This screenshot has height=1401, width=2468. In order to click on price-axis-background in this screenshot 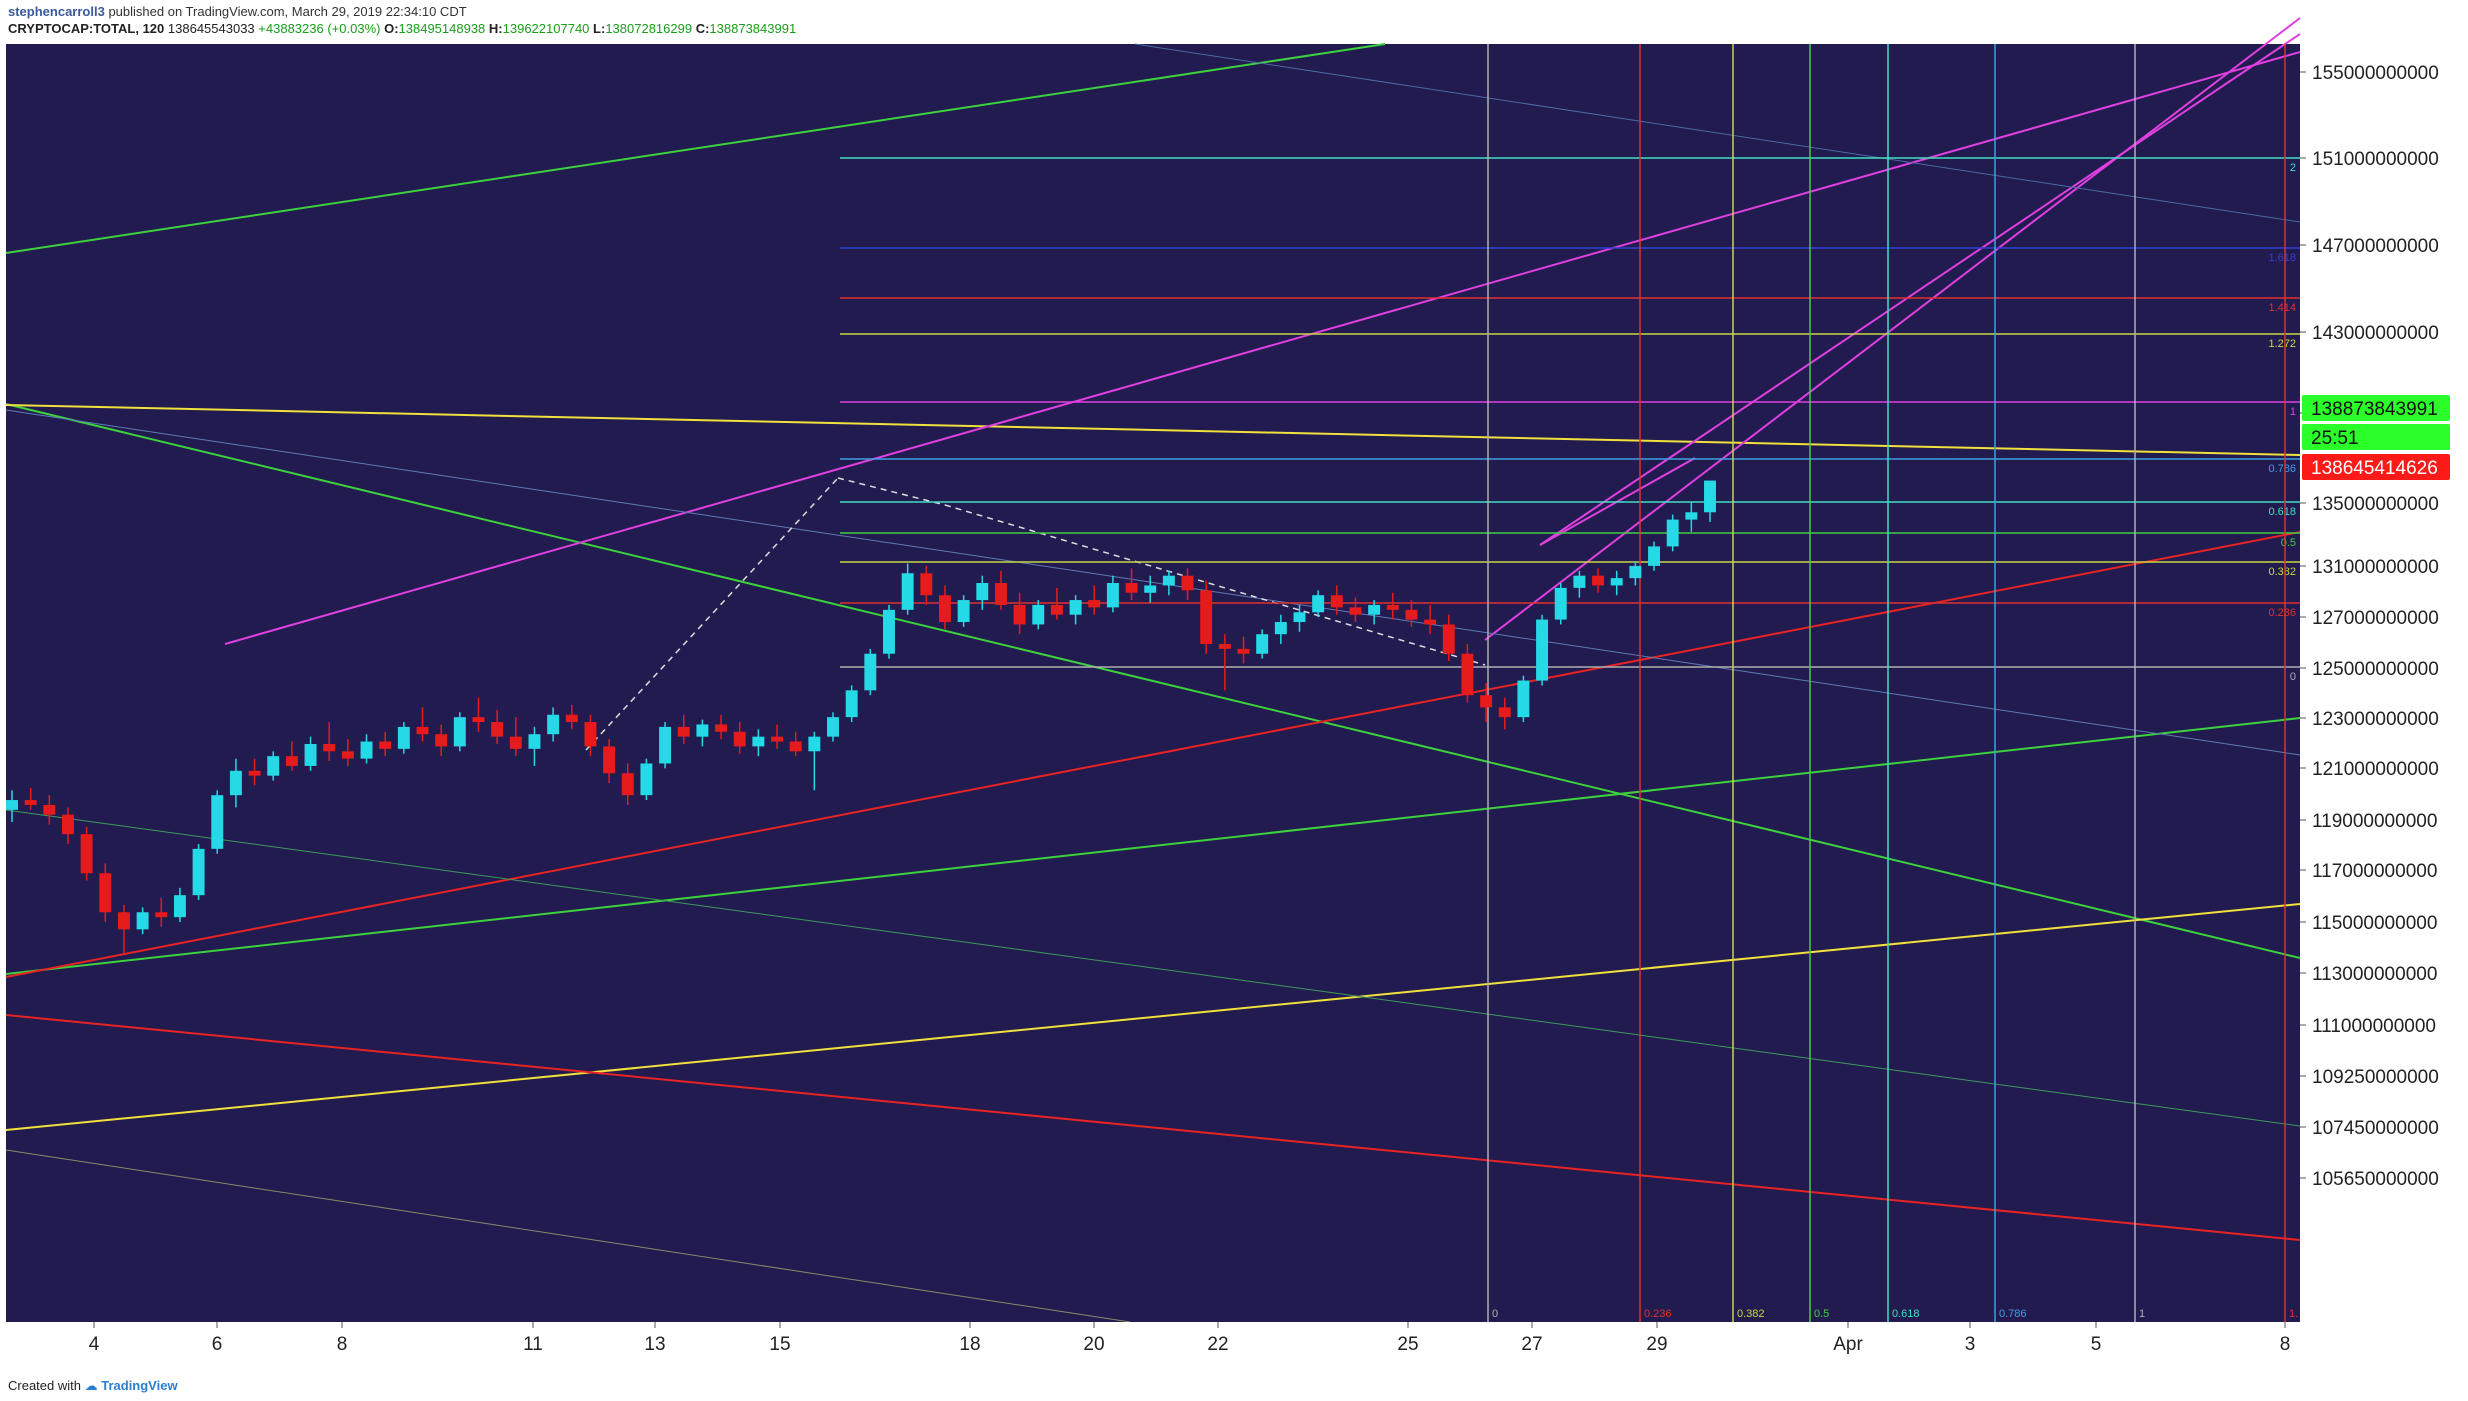, I will do `click(2384, 683)`.